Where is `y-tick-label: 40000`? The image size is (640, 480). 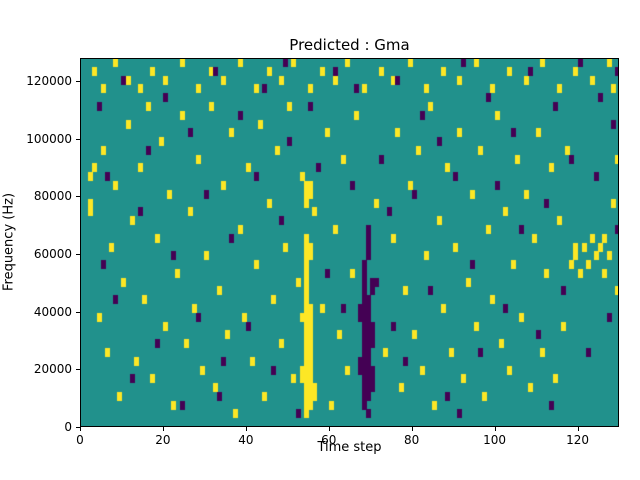
y-tick-label: 40000 is located at coordinates (52, 311).